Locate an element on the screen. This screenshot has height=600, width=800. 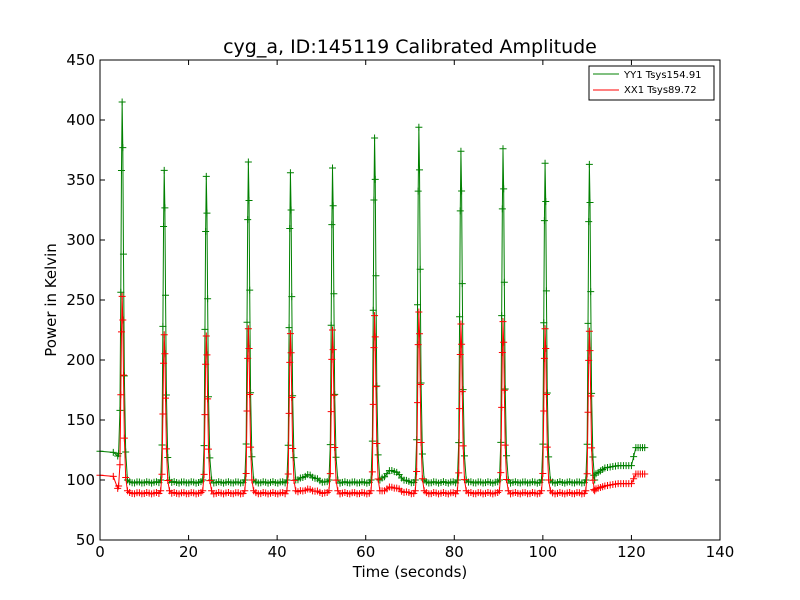
x-axis-label: Time (seconds) is located at coordinates (410, 572).